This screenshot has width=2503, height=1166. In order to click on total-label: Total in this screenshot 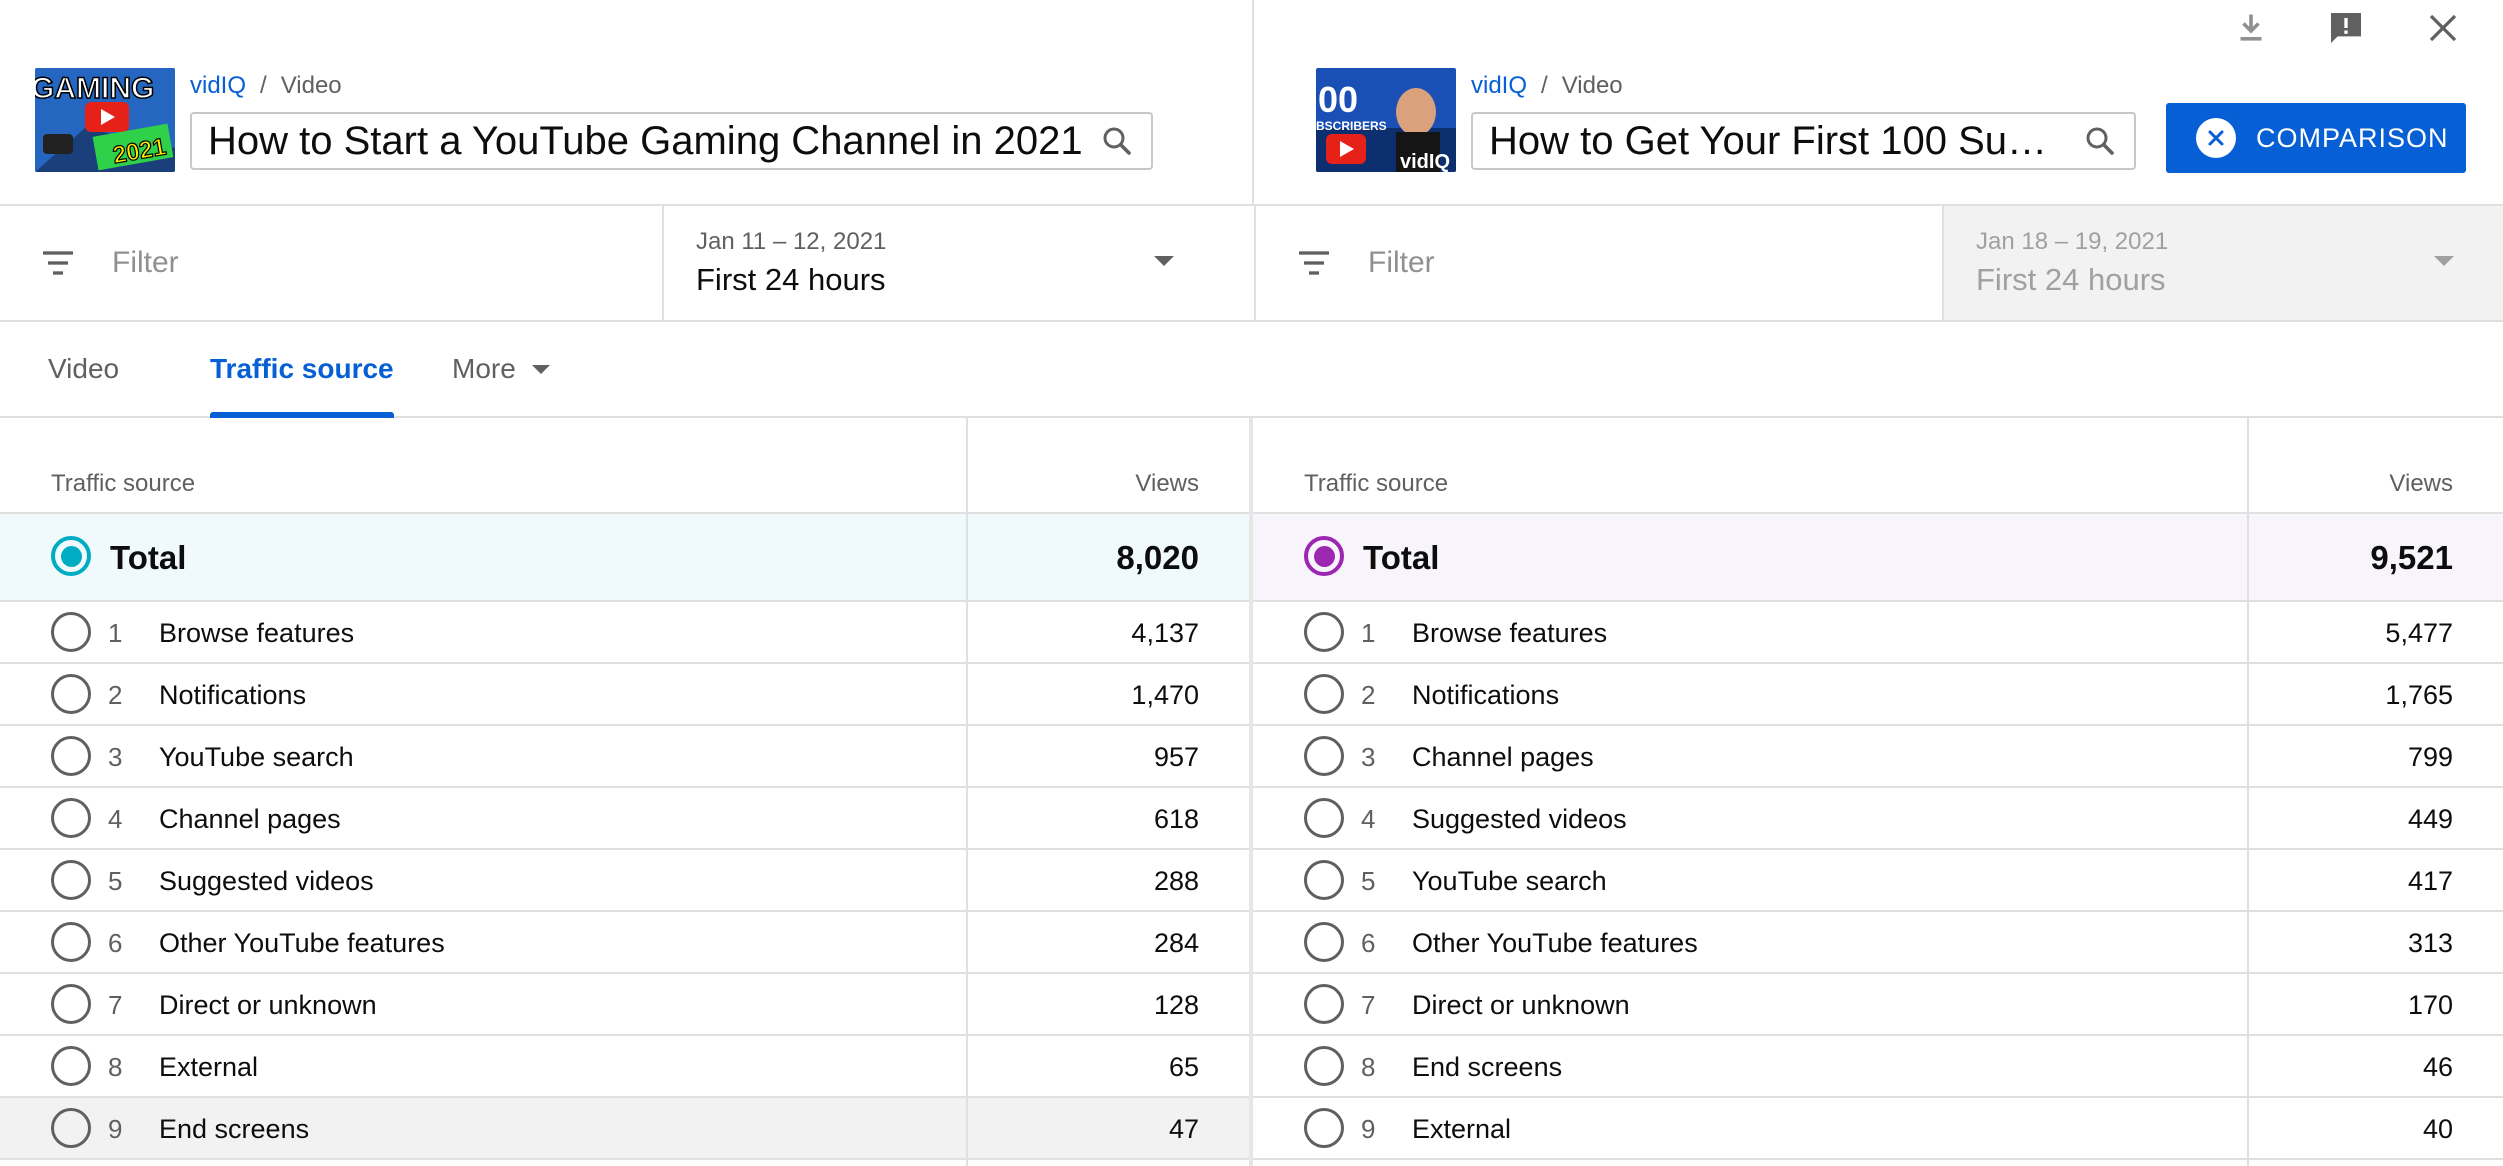, I will do `click(1401, 557)`.